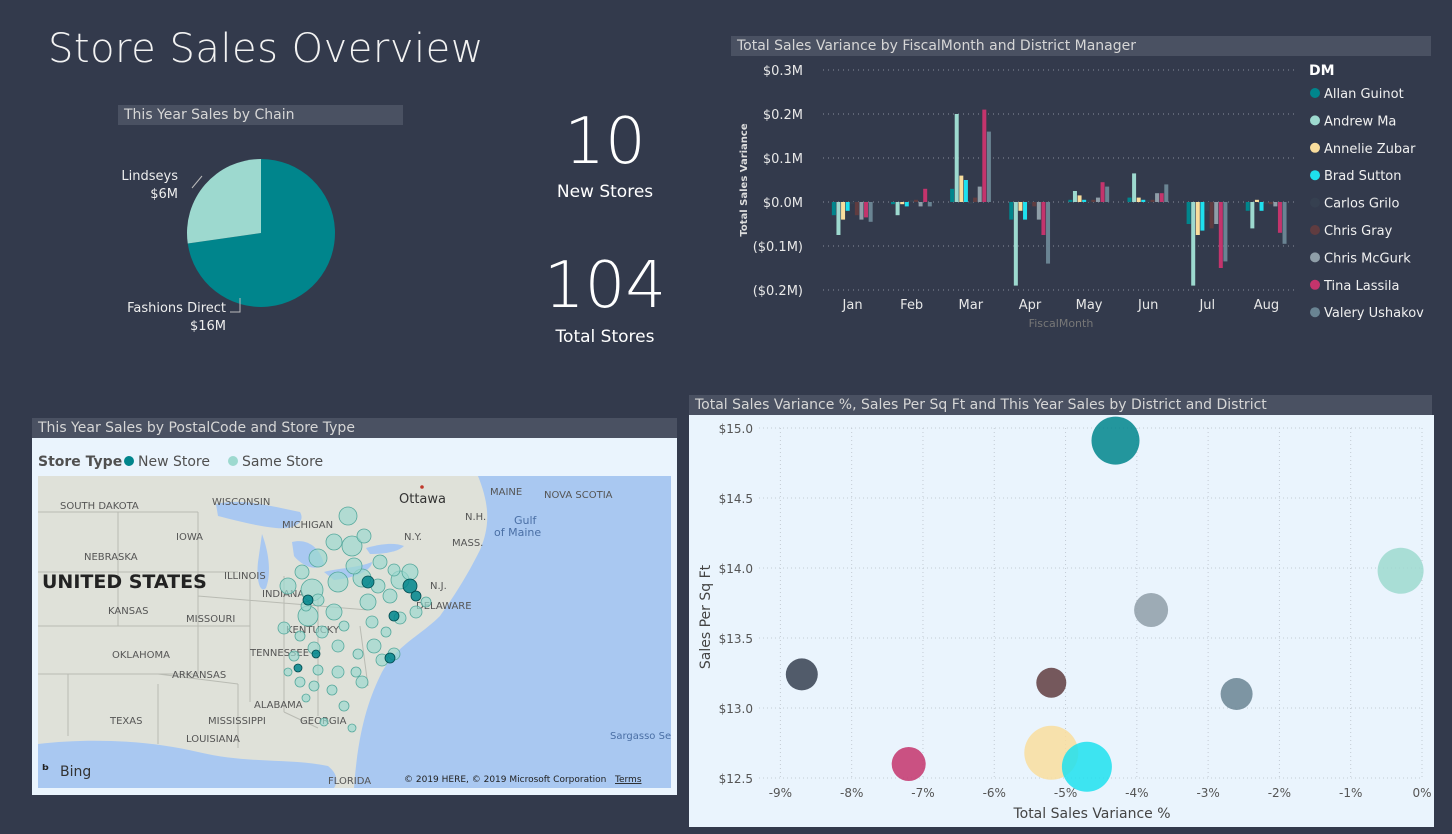 This screenshot has height=834, width=1452. Describe the element at coordinates (1034, 204) in the screenshot. I see `bar-chris-gray-apr` at that location.